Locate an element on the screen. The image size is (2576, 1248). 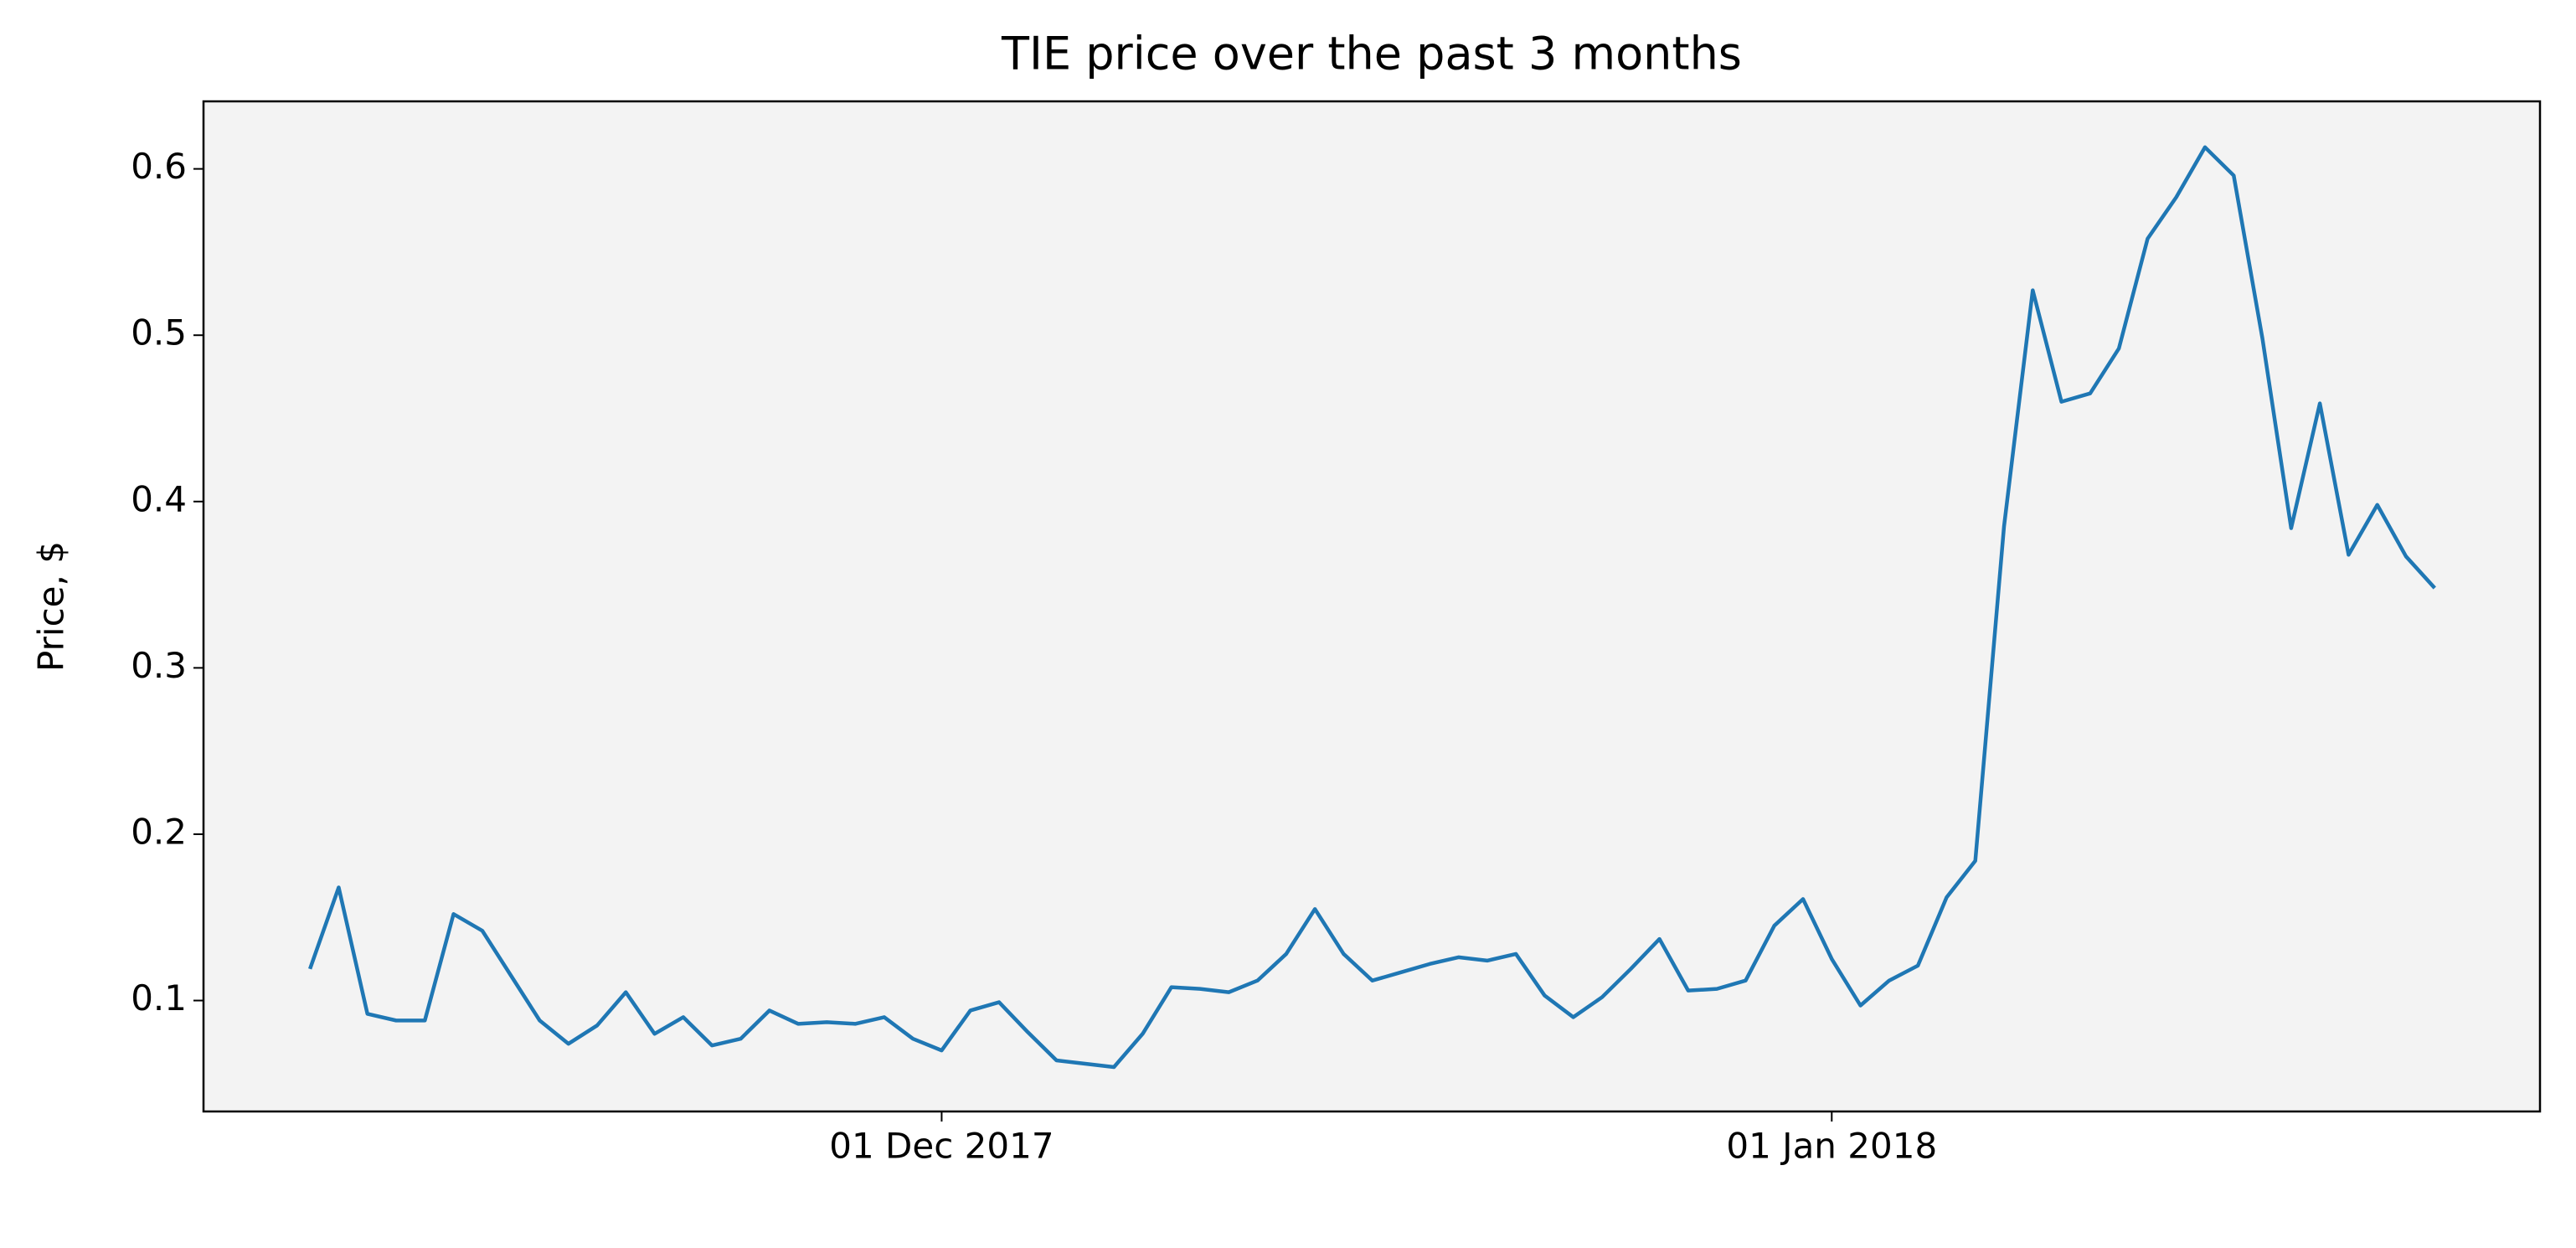
y-axis-label: Price, $ is located at coordinates (51, 607).